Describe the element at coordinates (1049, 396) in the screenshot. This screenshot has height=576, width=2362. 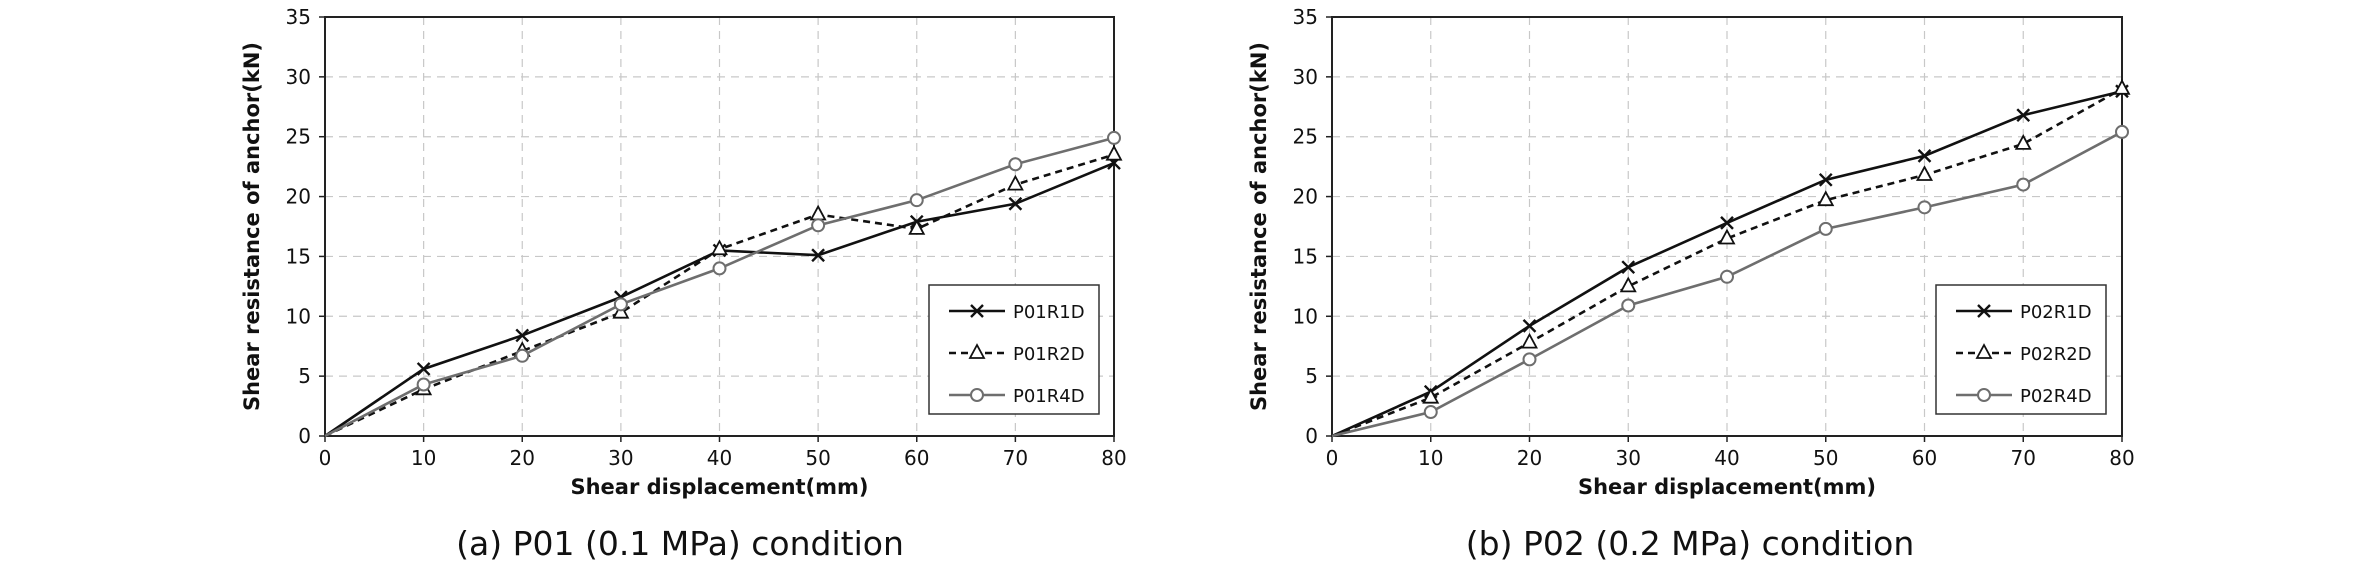
I see `legend-label: P01R4D` at that location.